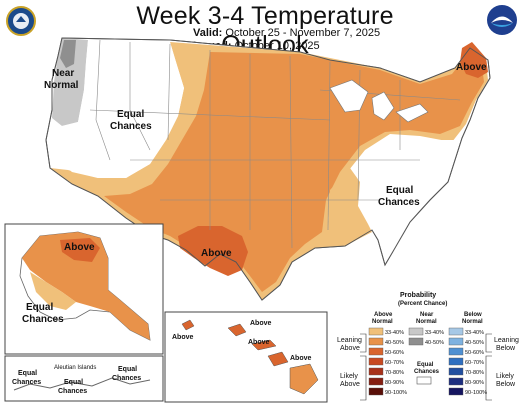  What do you see at coordinates (506, 384) in the screenshot?
I see `legend-likely-below-2: Below` at bounding box center [506, 384].